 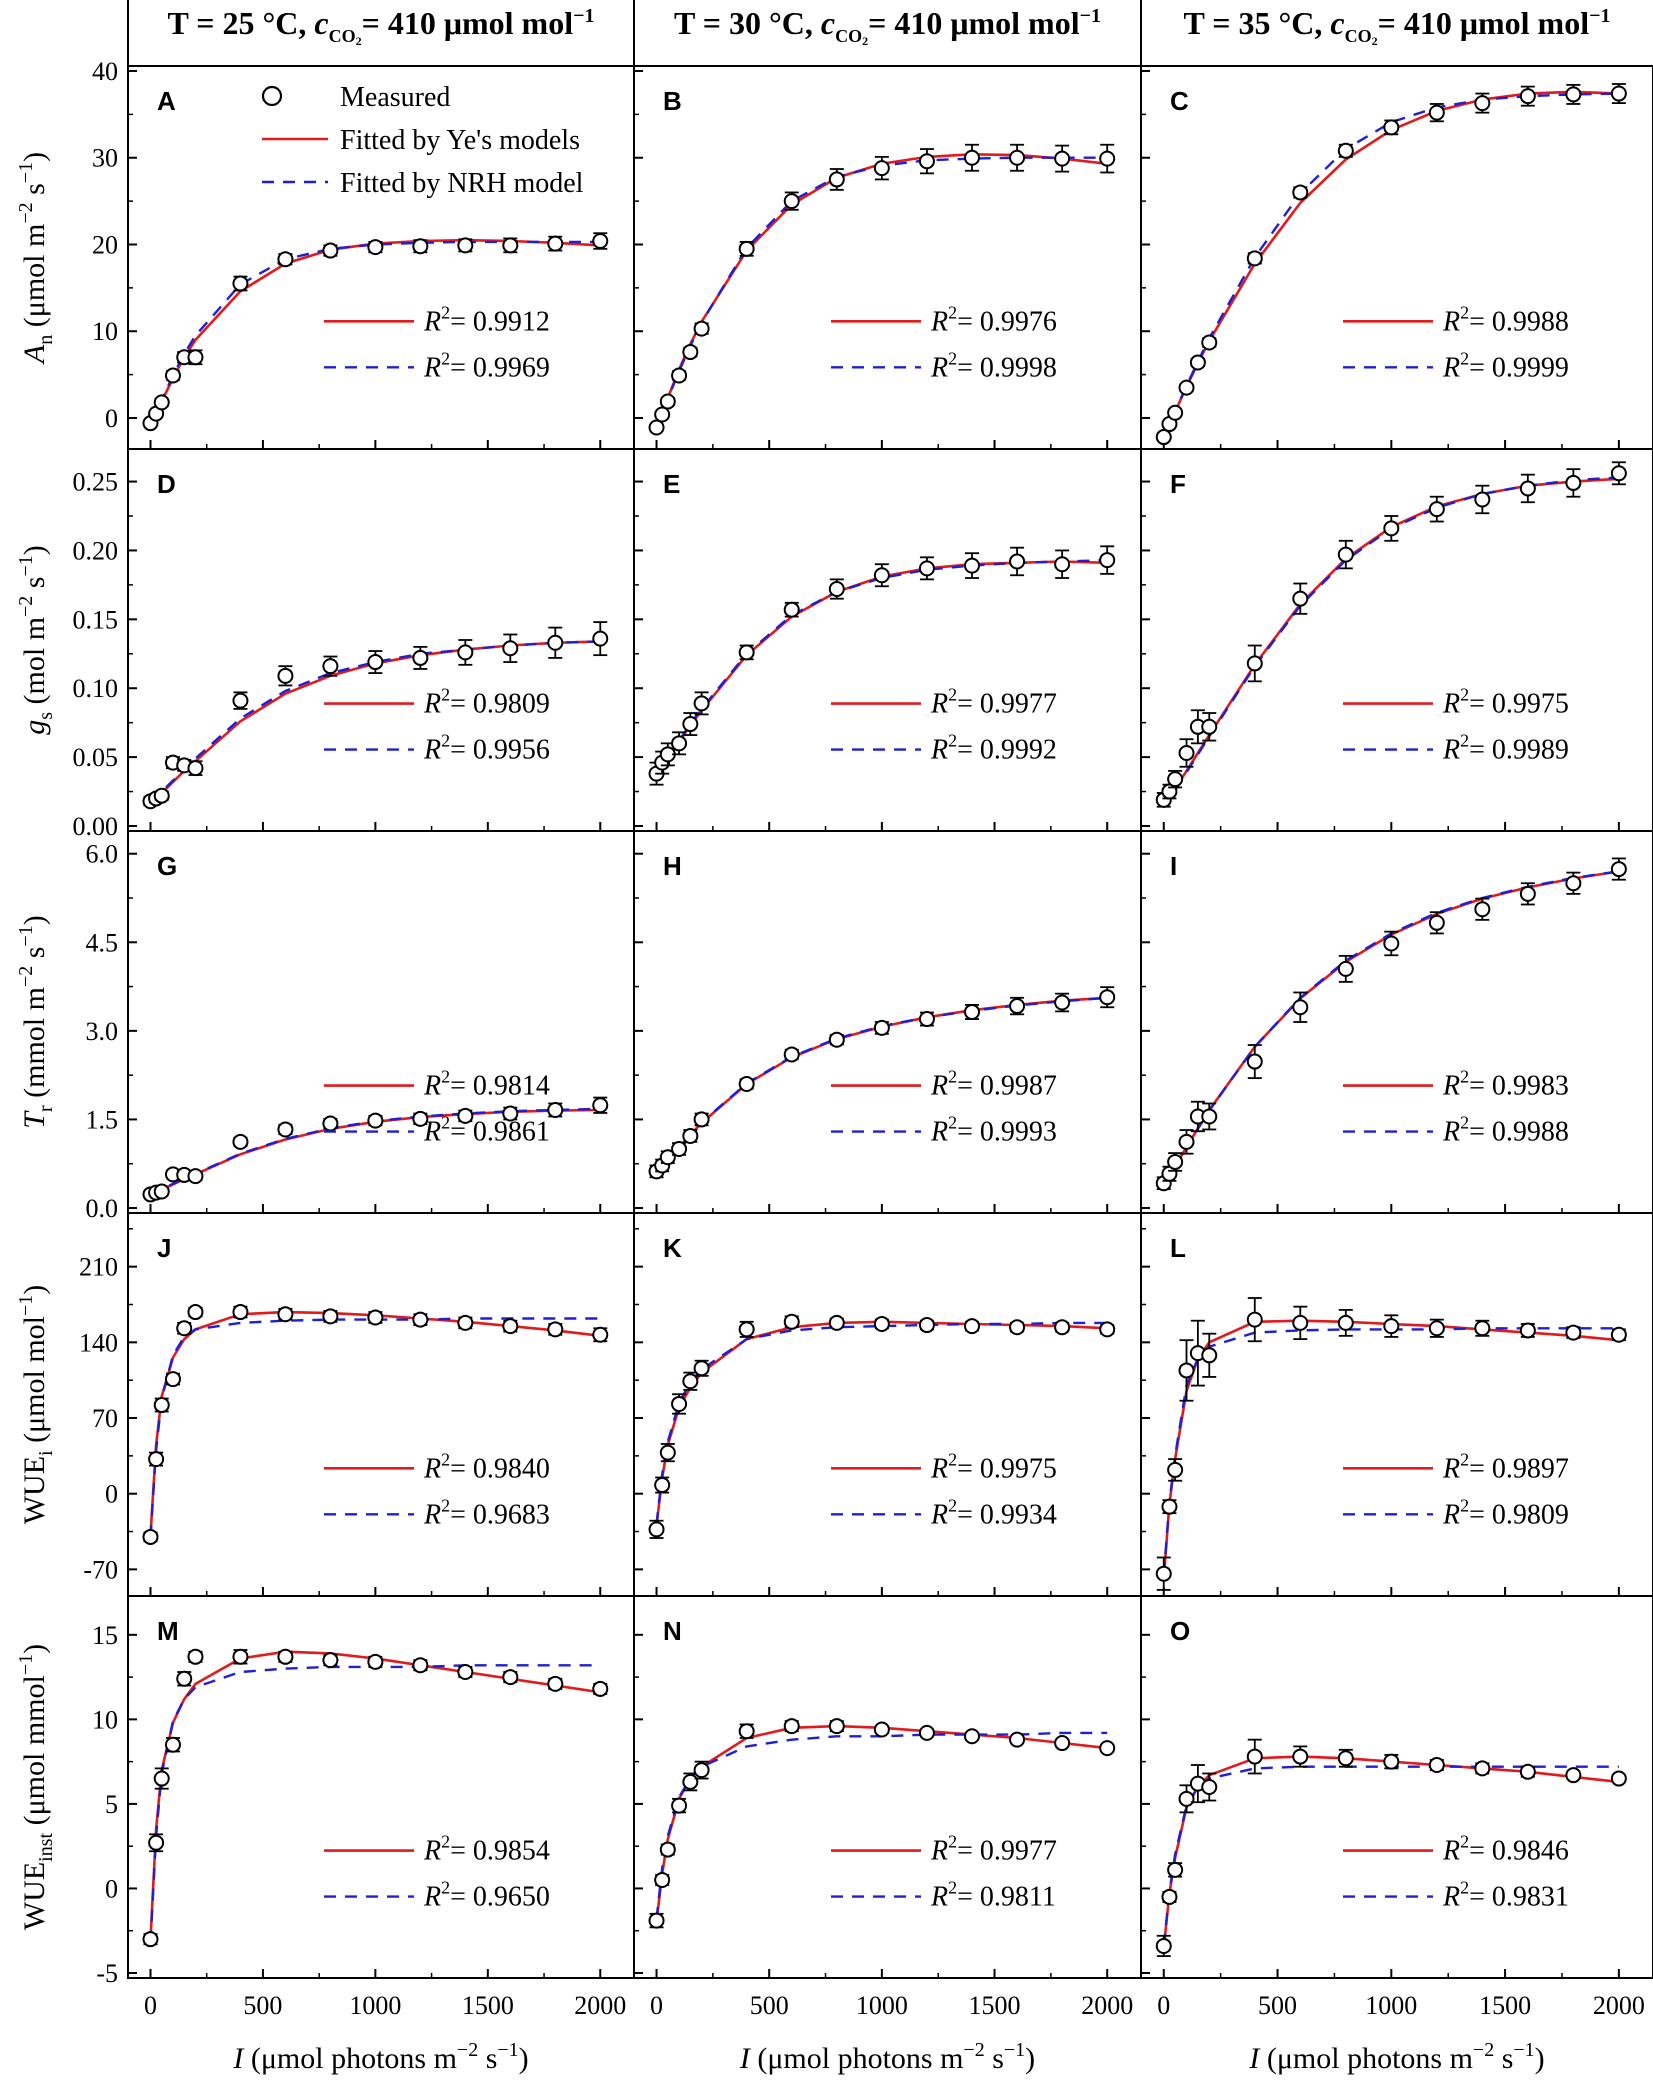 I want to click on r2-ye-label: R2= 0.9975, so click(x=1505, y=702).